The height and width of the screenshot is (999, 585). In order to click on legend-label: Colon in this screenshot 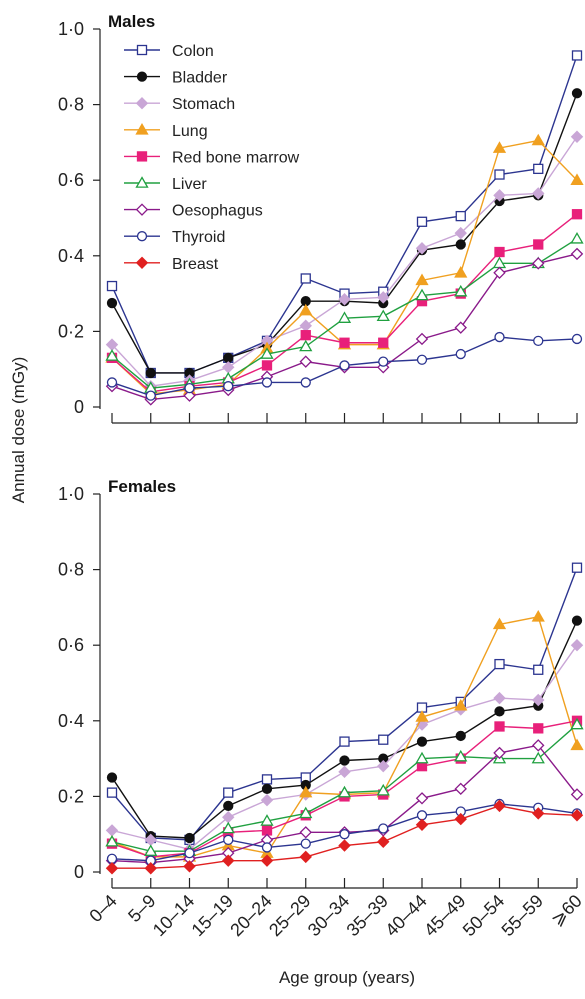, I will do `click(193, 51)`.